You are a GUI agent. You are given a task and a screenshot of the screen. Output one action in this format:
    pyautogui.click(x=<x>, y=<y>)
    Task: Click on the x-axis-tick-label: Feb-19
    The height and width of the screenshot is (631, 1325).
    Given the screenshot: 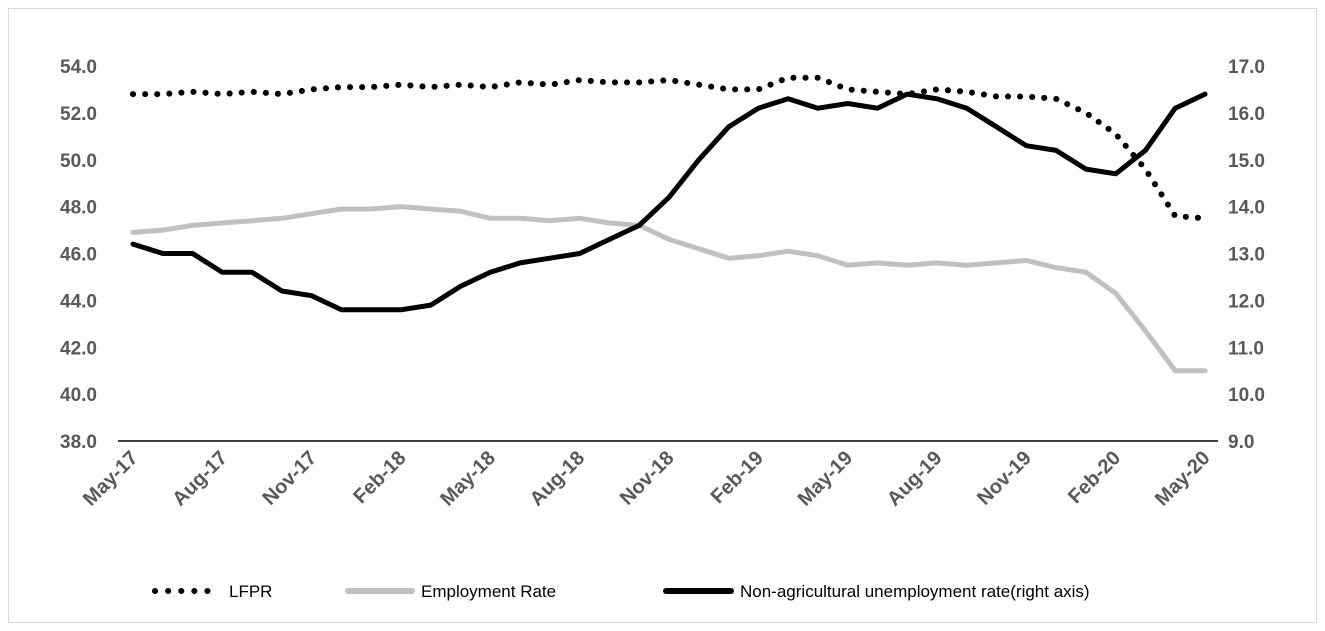 What is the action you would take?
    pyautogui.click(x=737, y=477)
    